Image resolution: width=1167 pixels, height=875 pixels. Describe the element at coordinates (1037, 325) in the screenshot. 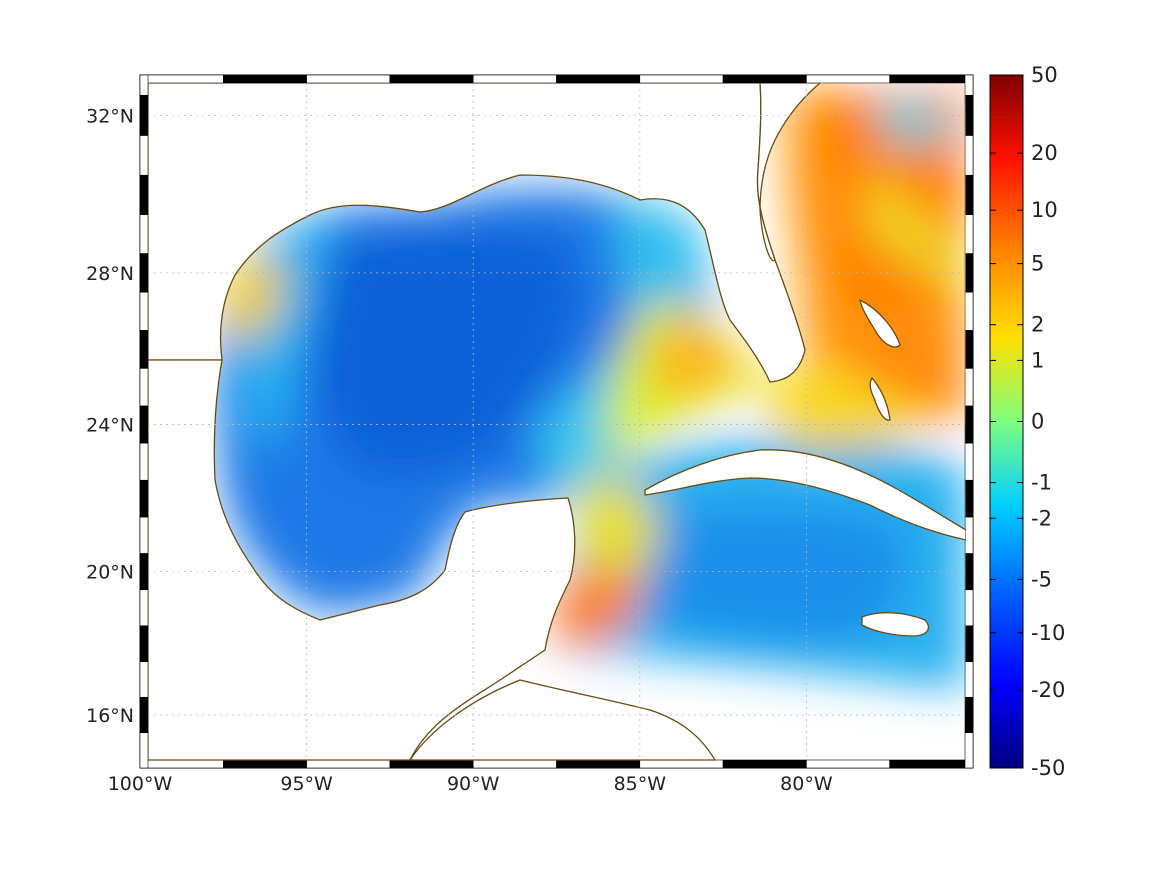

I see `colorbar-tick-label: 2` at that location.